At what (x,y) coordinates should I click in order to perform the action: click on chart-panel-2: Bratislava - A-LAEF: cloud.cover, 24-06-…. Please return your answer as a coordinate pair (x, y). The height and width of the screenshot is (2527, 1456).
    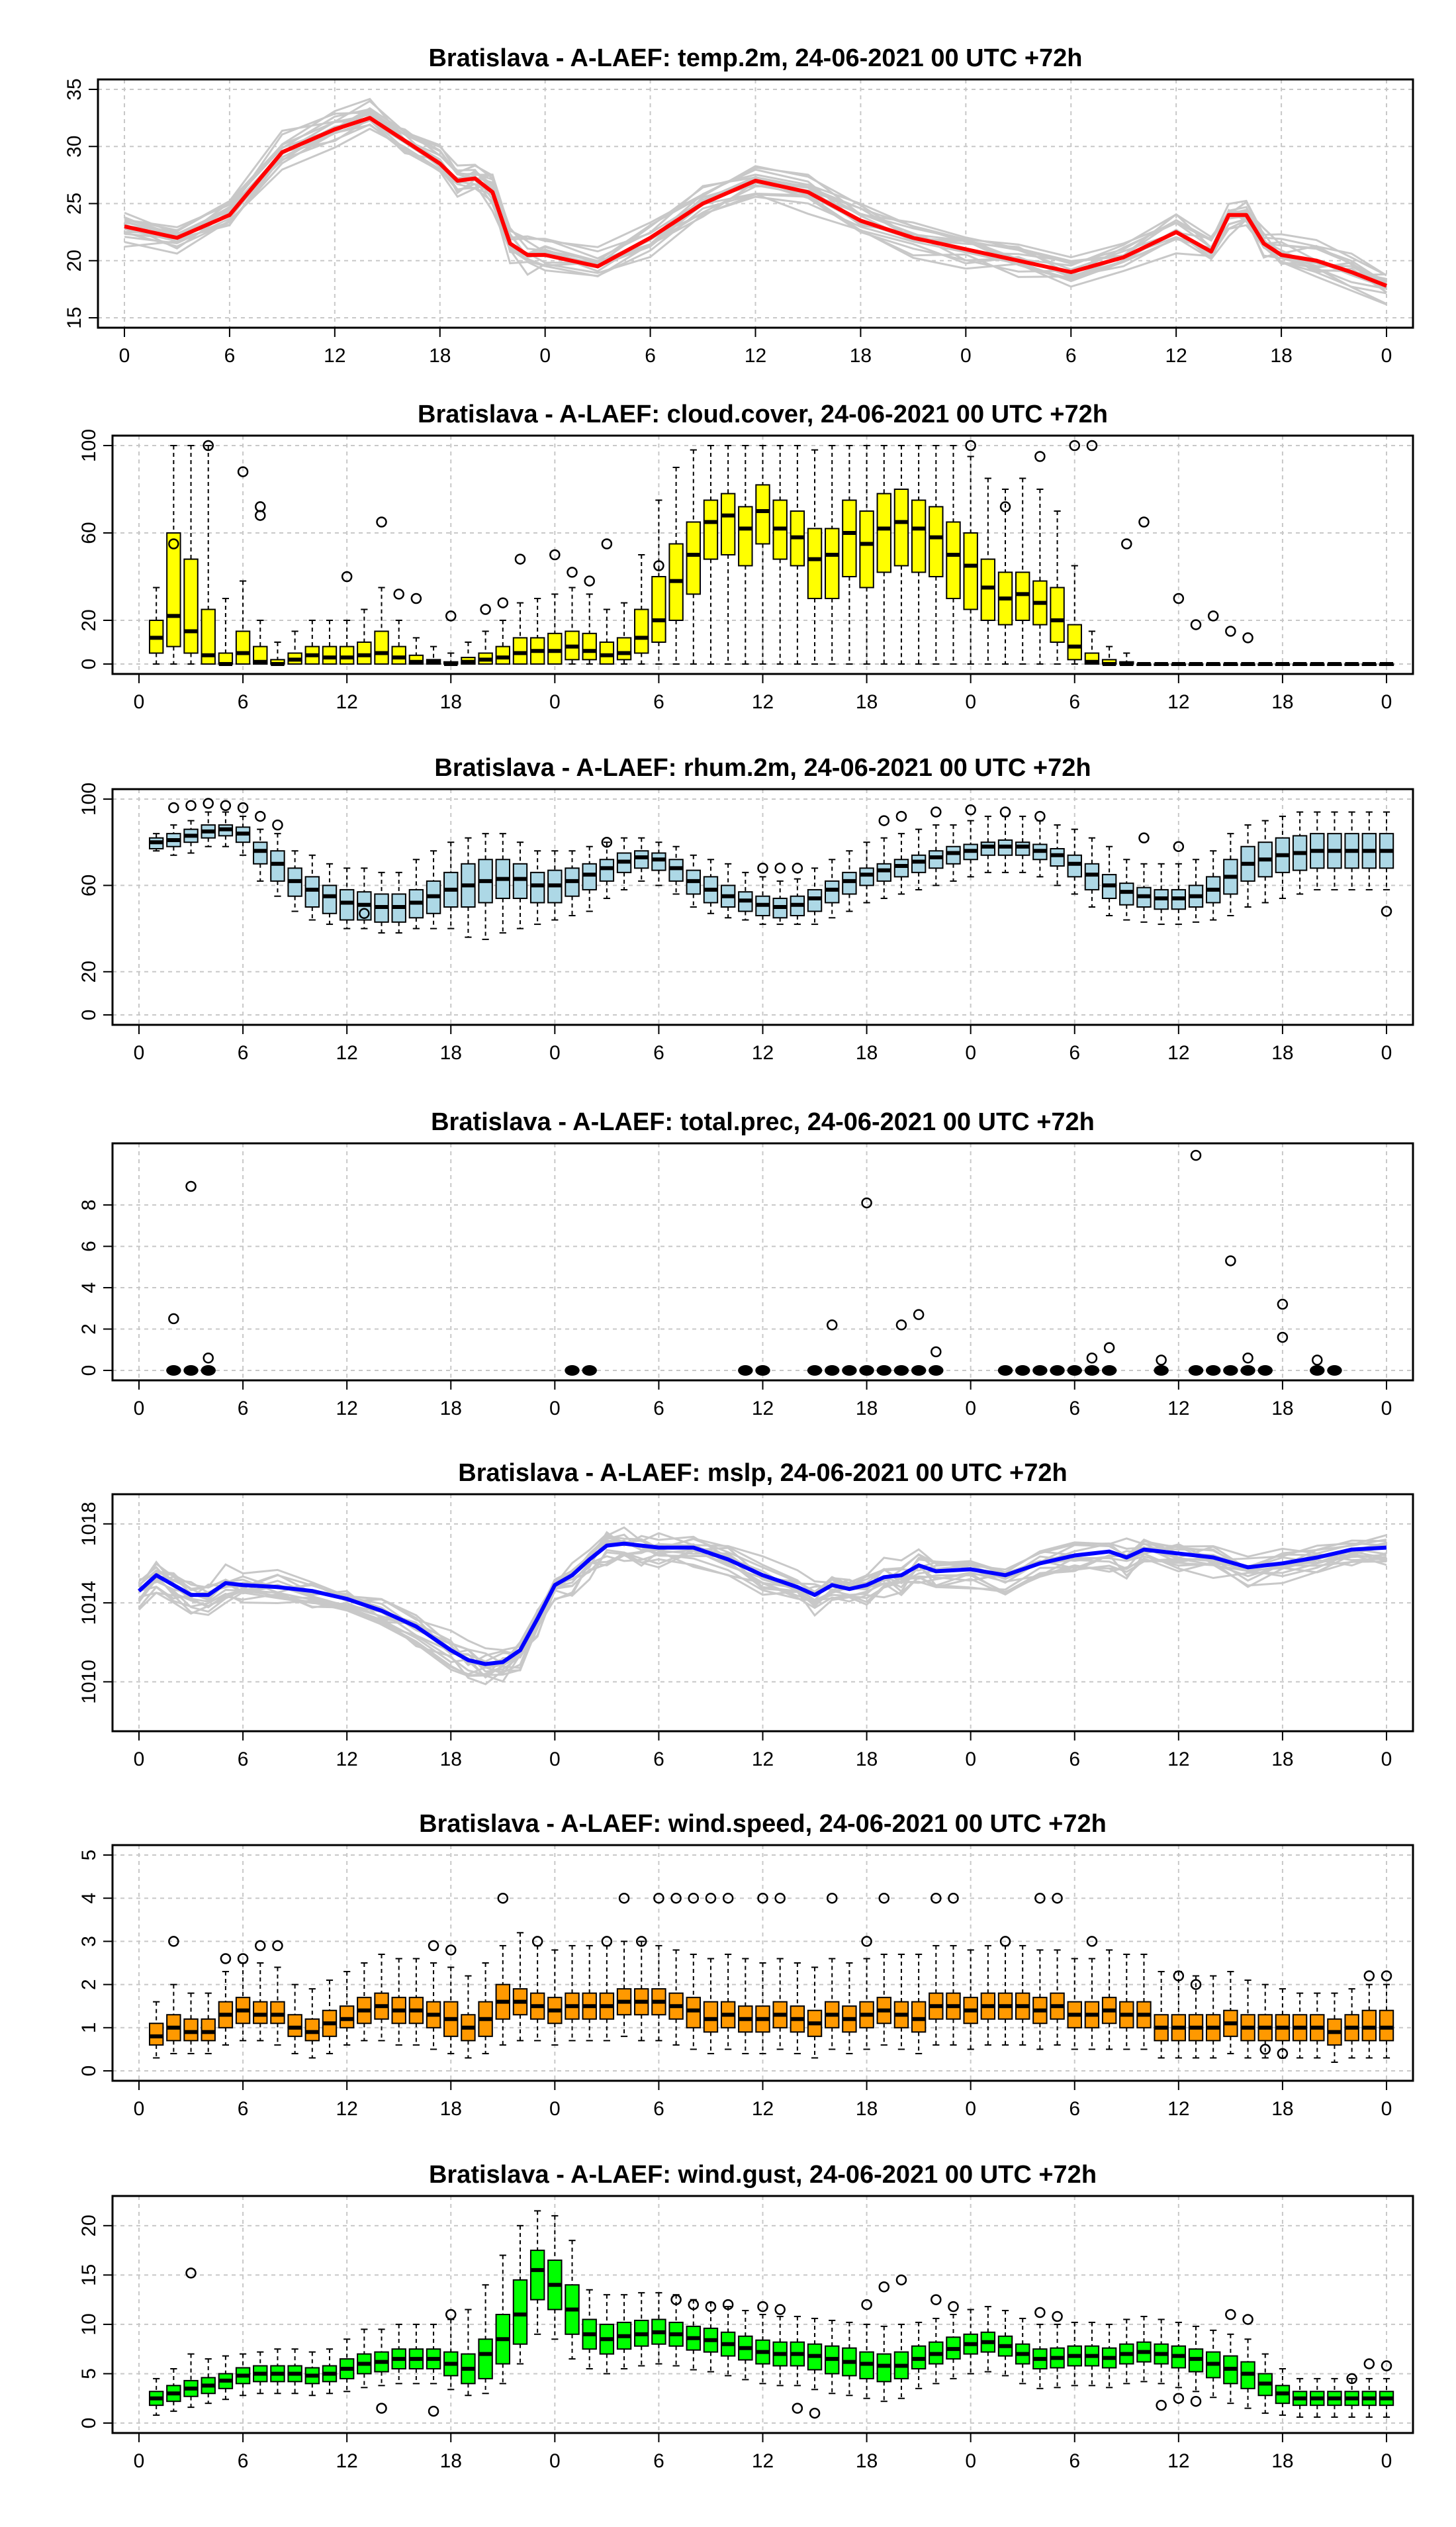
    Looking at the image, I should click on (746, 557).